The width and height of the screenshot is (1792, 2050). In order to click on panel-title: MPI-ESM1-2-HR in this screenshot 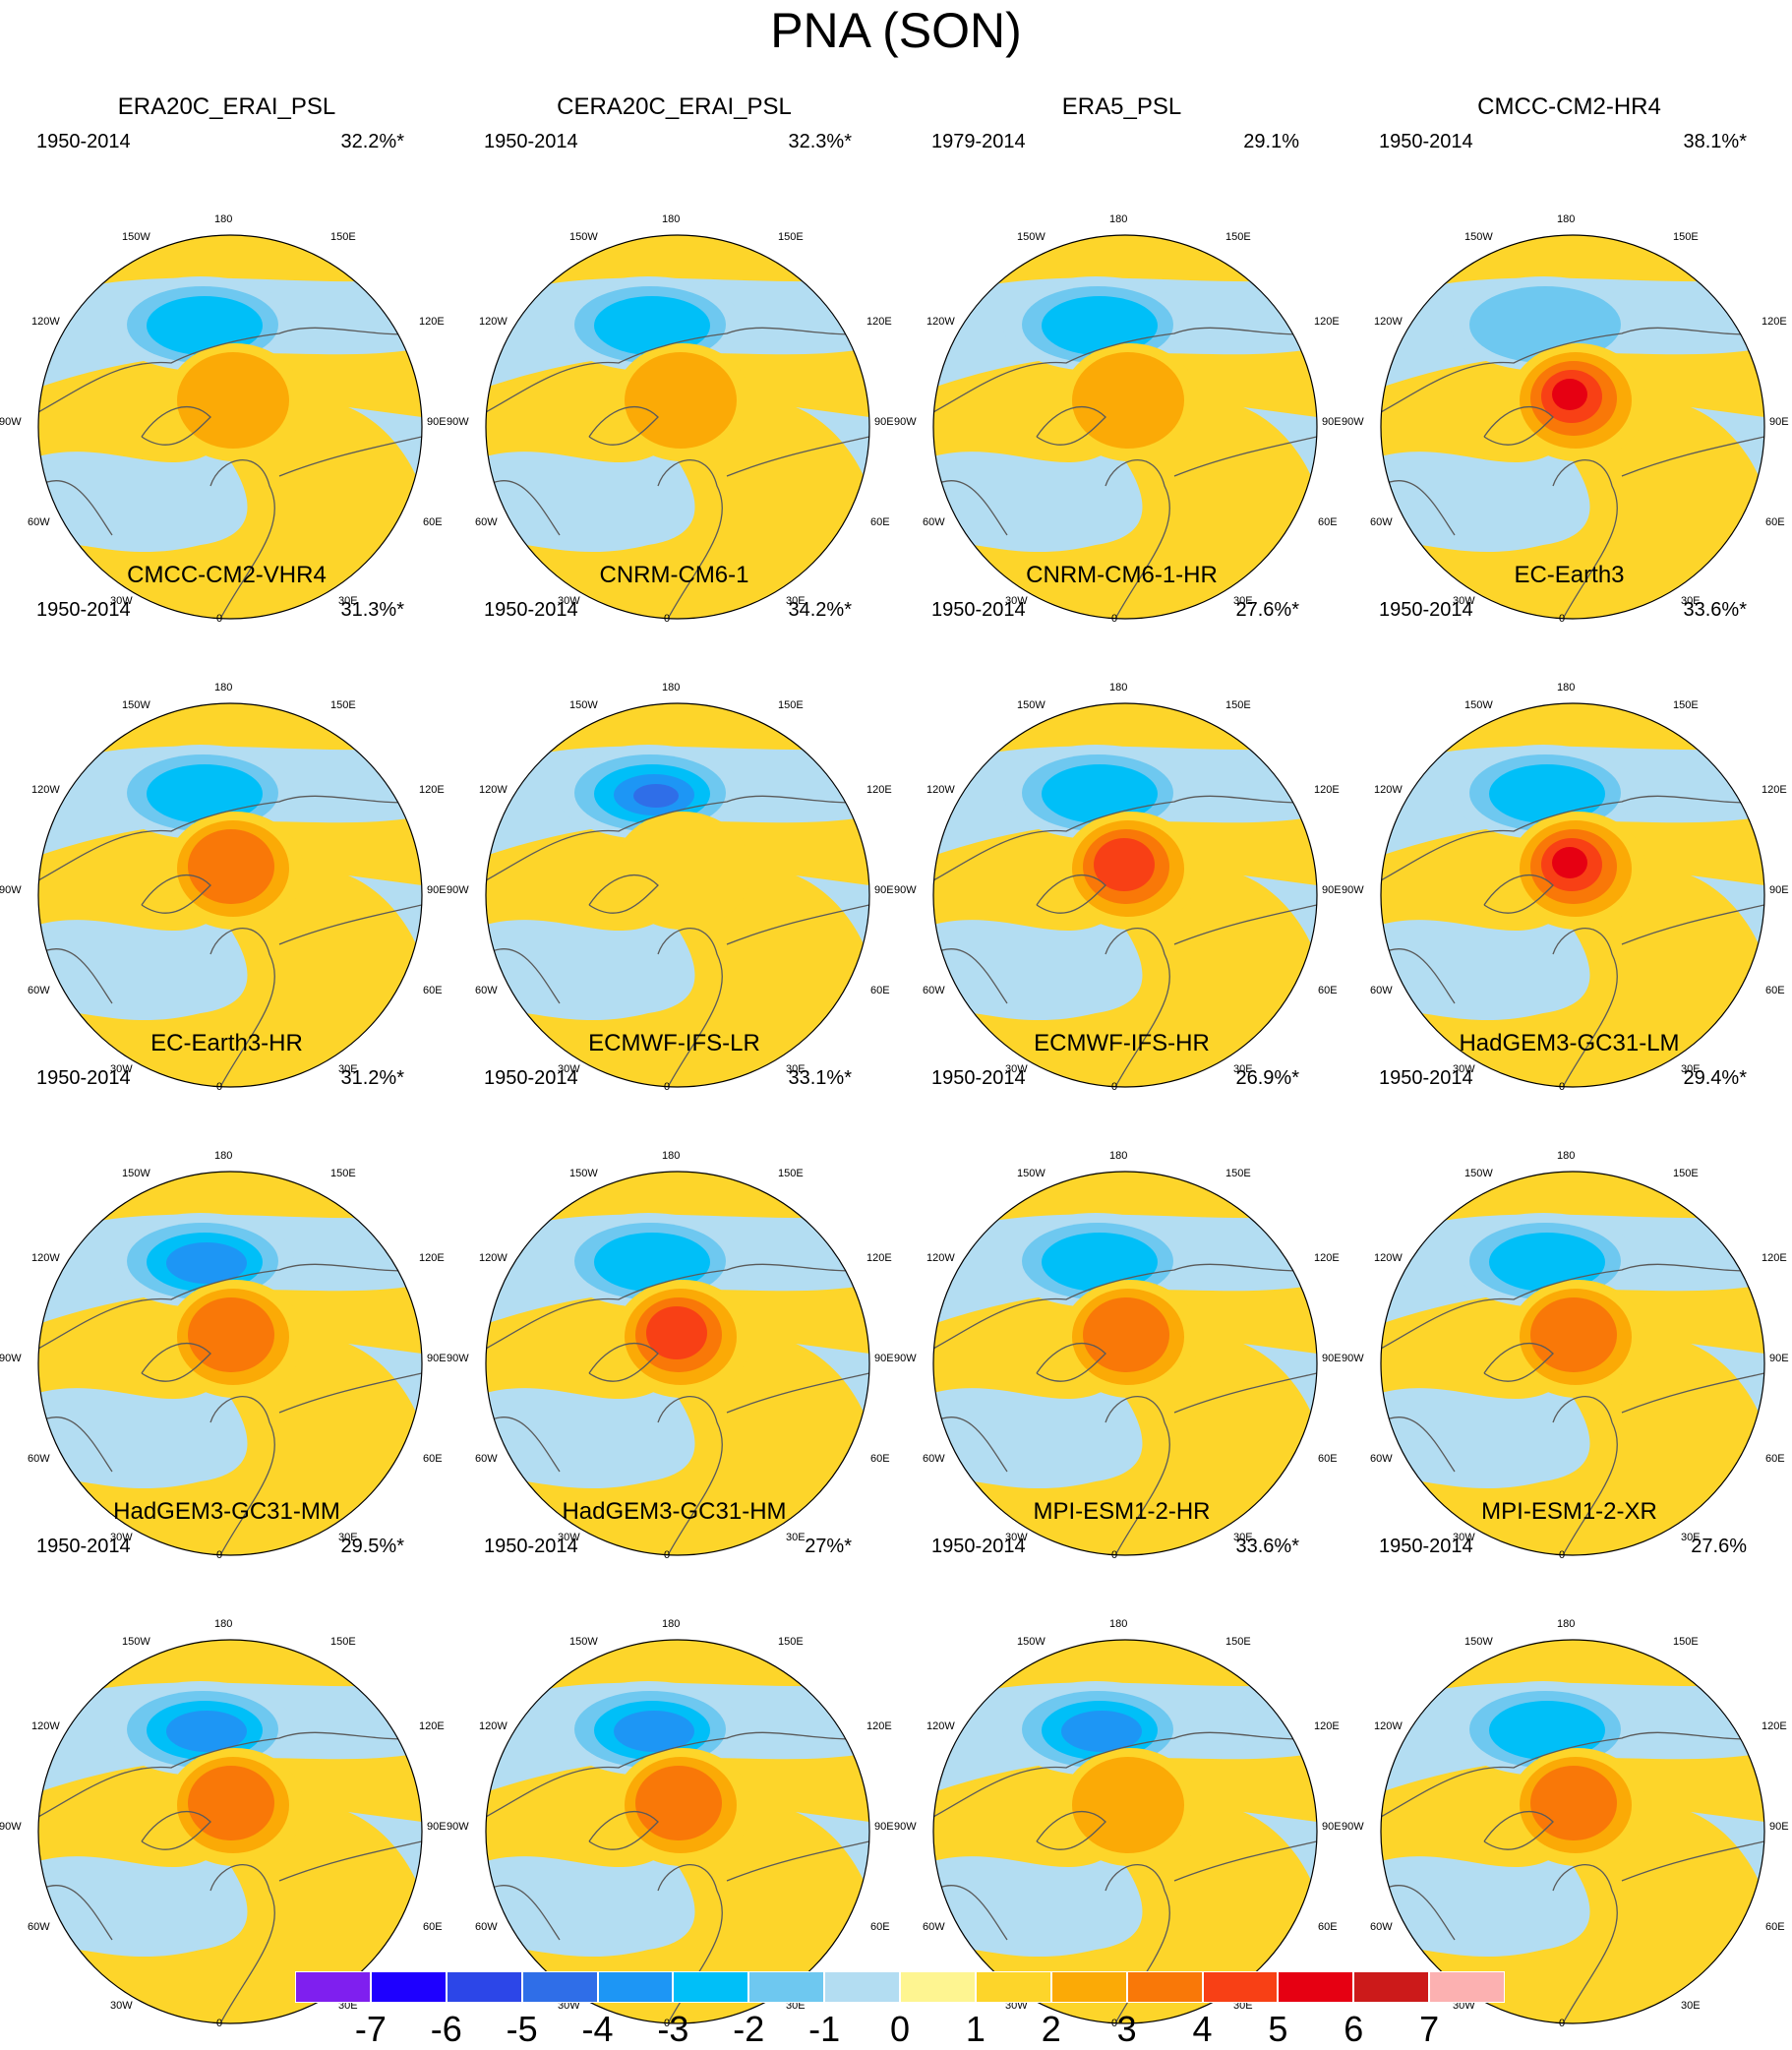, I will do `click(1122, 1511)`.